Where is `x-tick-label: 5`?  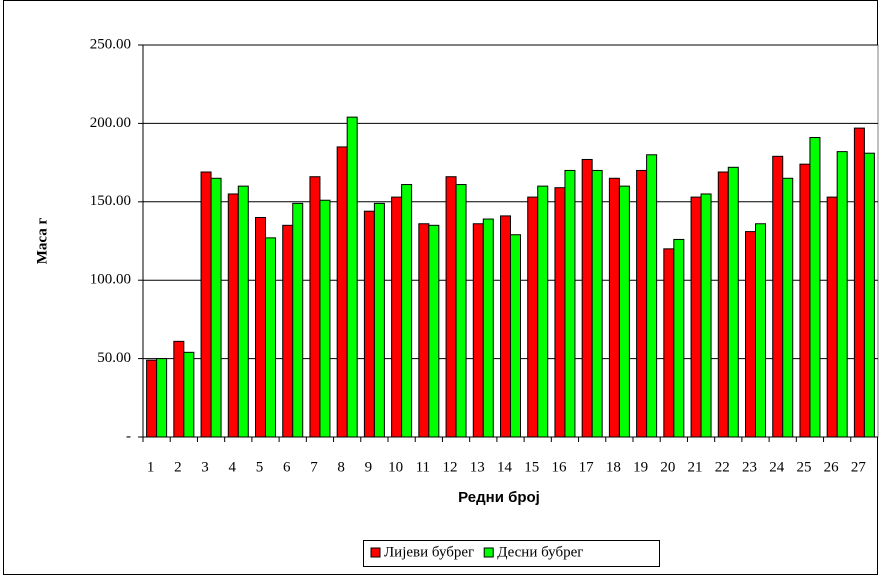
x-tick-label: 5 is located at coordinates (260, 467).